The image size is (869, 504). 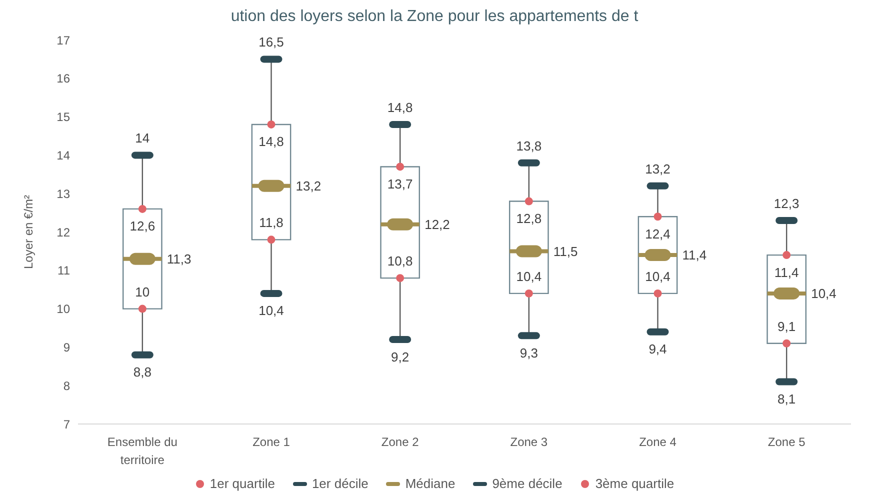 What do you see at coordinates (143, 226) in the screenshot?
I see `data-label: 12,6` at bounding box center [143, 226].